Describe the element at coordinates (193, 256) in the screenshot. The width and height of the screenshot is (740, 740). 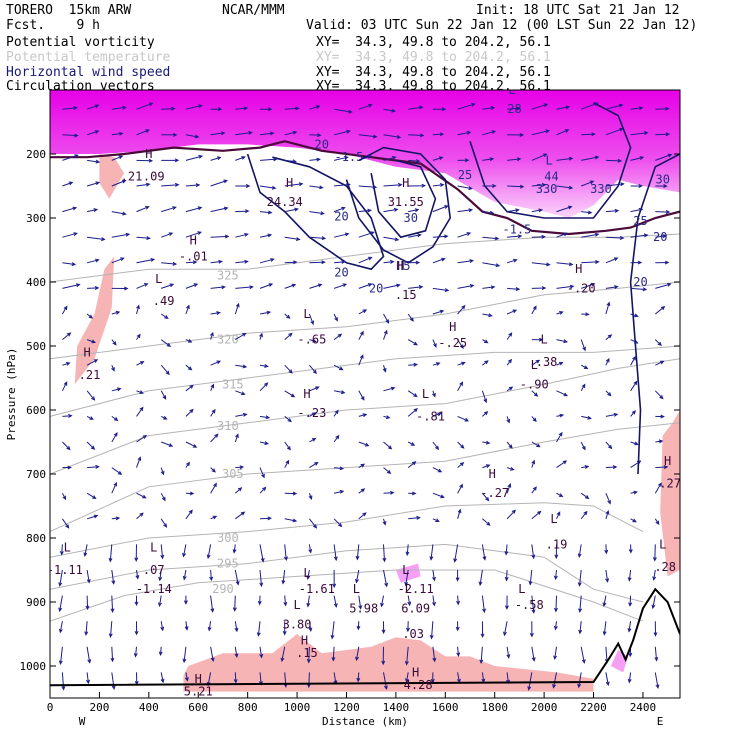
I see `pv-extremum-label: -.01` at that location.